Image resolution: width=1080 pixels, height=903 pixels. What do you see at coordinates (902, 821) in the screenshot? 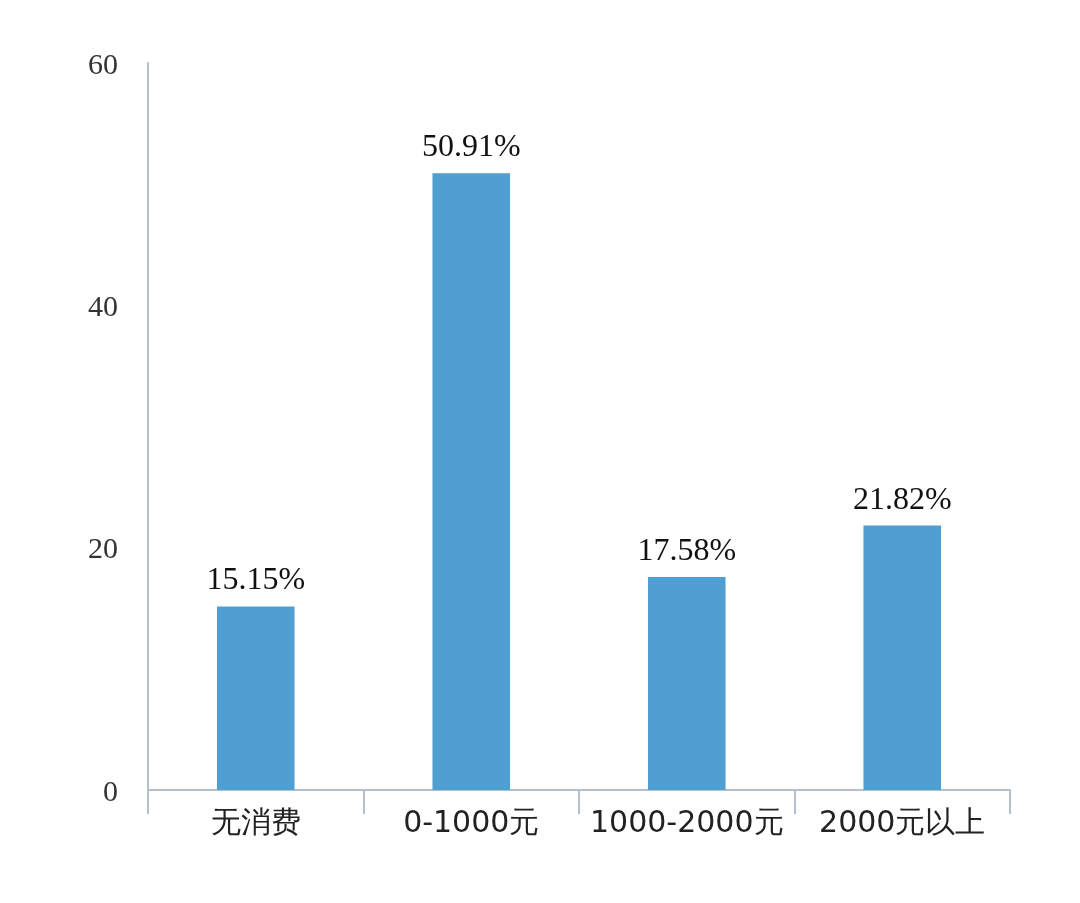
I see `x-tick-label: 2000元以上` at bounding box center [902, 821].